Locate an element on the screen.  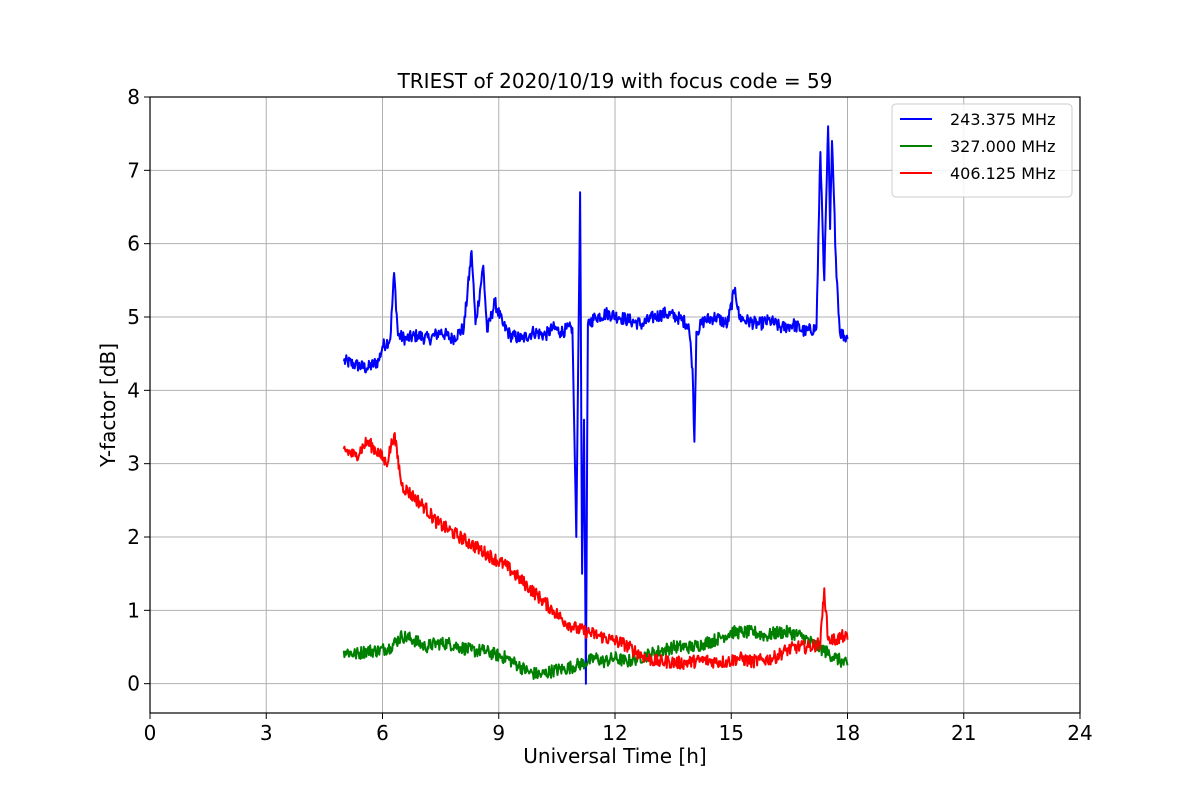
x-tick-label: 9 is located at coordinates (498, 733).